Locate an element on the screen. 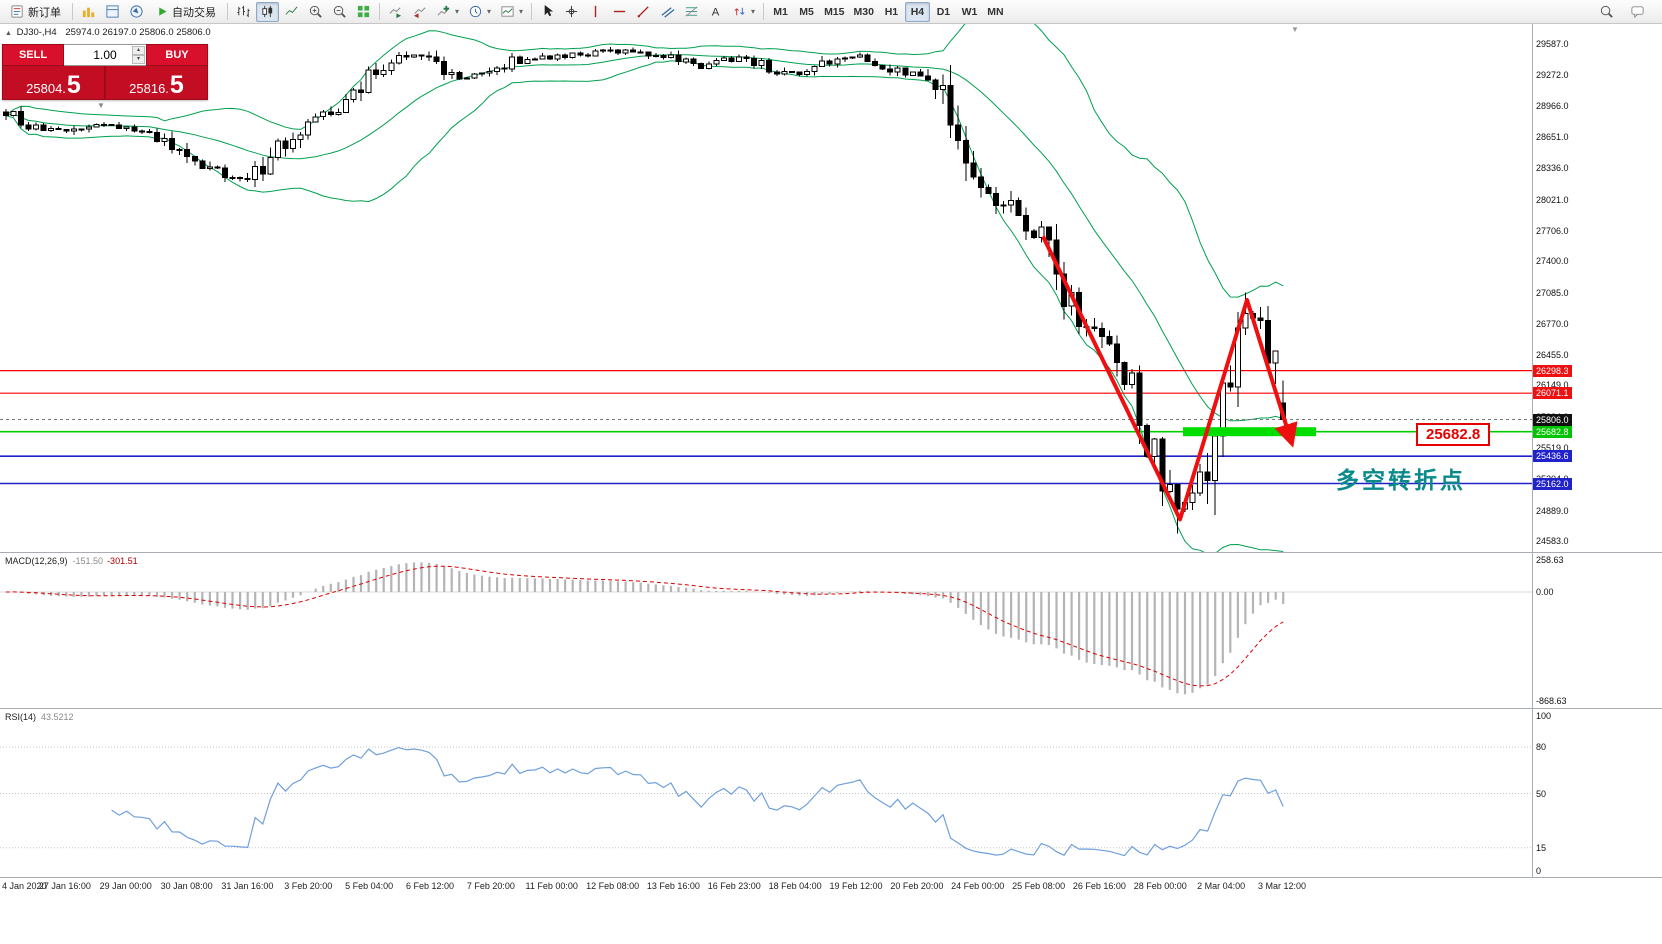  fibonacci-icon is located at coordinates (691, 11).